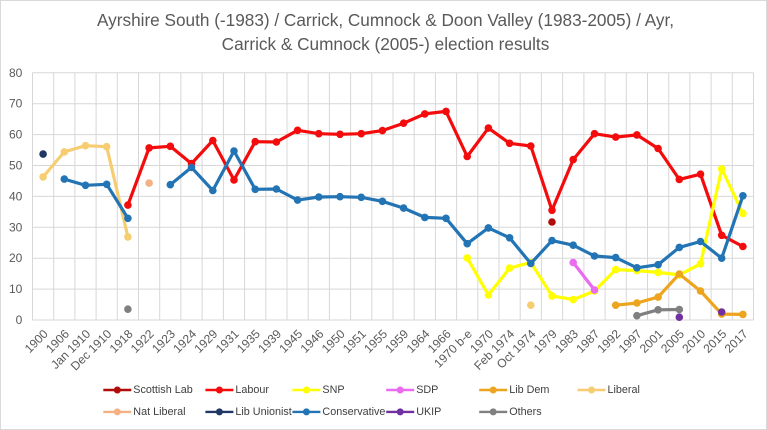 The image size is (767, 430). Describe the element at coordinates (16, 135) in the screenshot. I see `svg-text: 60` at that location.